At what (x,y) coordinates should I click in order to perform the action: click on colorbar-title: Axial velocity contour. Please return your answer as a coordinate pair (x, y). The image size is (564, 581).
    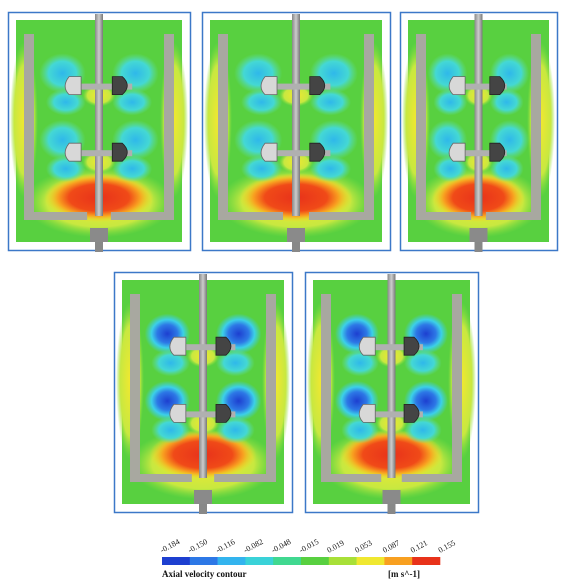
    Looking at the image, I should click on (204, 574).